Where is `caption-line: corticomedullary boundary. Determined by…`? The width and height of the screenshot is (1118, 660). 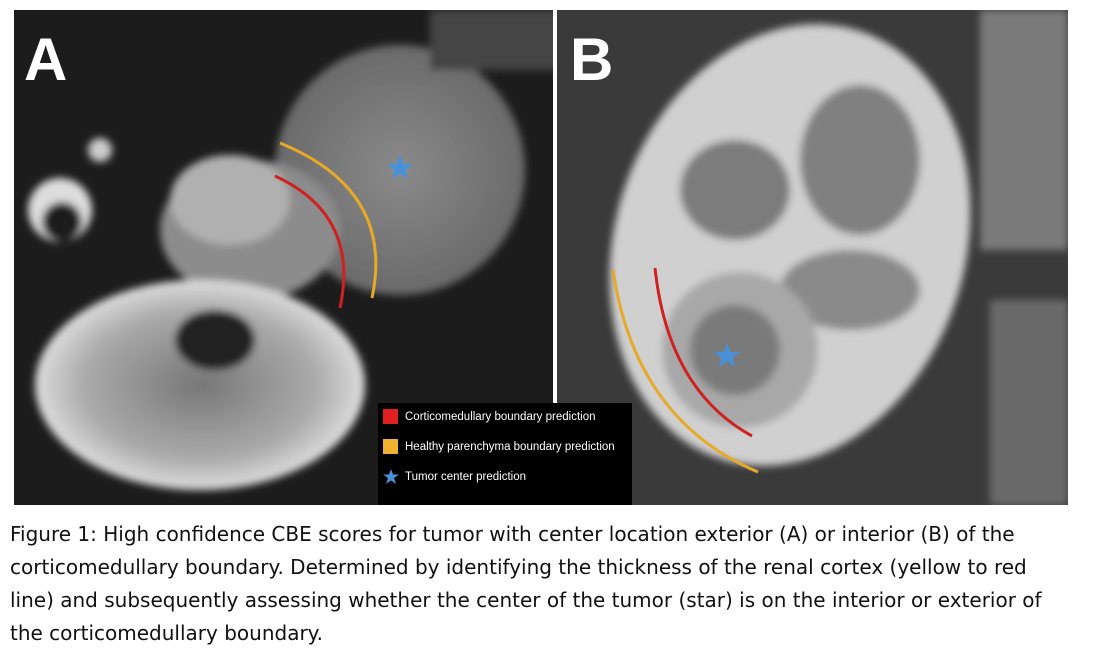
caption-line: corticomedullary boundary. Determined by… is located at coordinates (518, 567).